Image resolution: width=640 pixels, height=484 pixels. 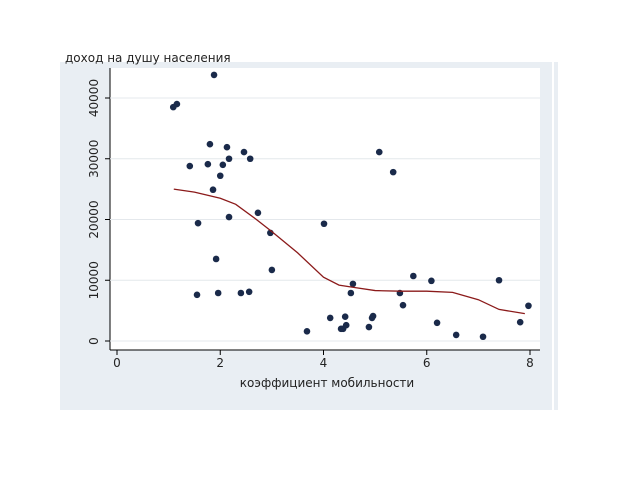 I want to click on y-tick-label: 10000, so click(x=94, y=280).